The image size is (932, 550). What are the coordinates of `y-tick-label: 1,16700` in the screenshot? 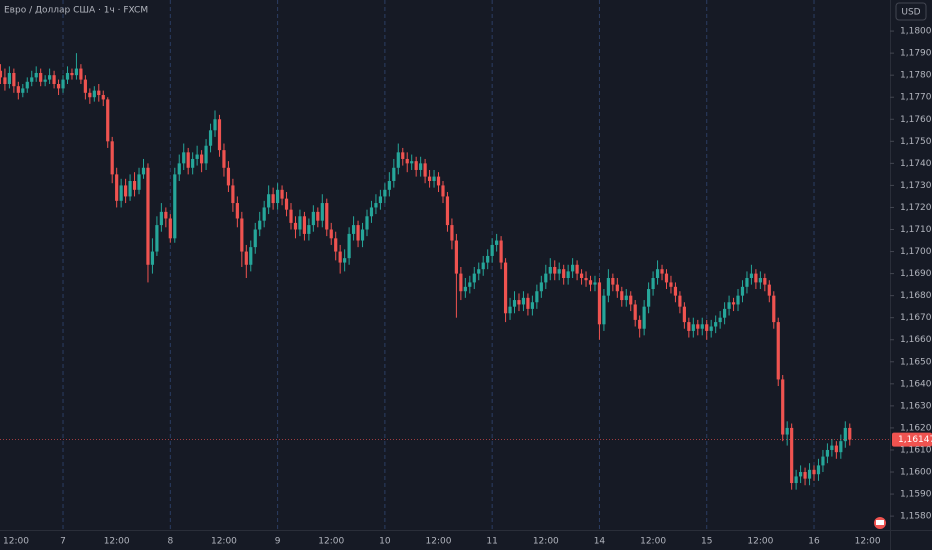 It's located at (916, 318).